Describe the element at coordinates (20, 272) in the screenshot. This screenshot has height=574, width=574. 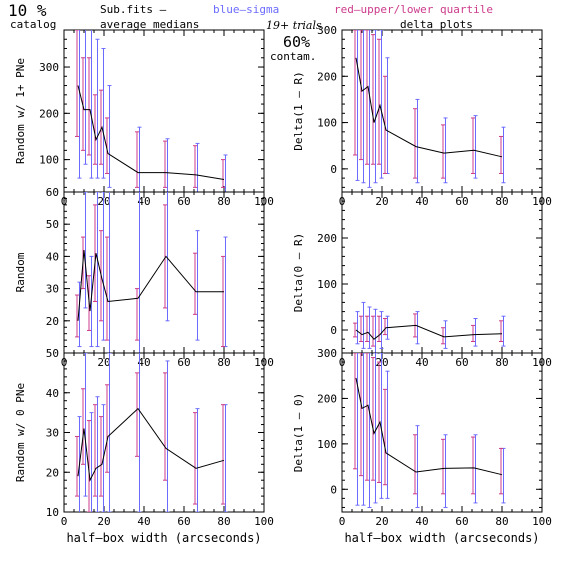
I see `y-axis-label: Random` at that location.